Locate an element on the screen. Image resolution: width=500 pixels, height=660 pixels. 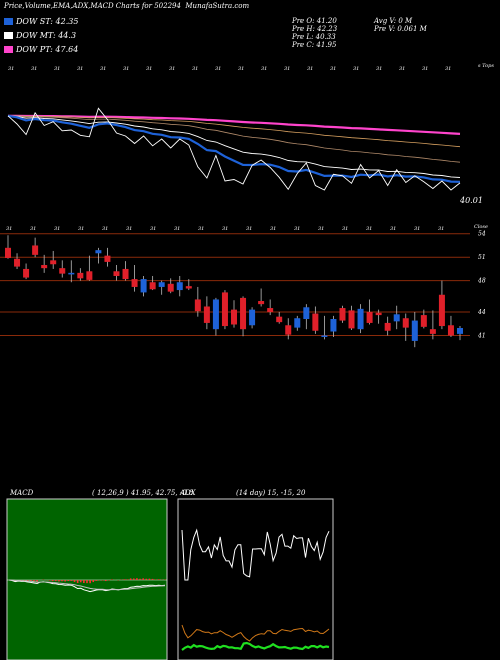
last-price-label: 40.01 is located at coordinates (471, 200).